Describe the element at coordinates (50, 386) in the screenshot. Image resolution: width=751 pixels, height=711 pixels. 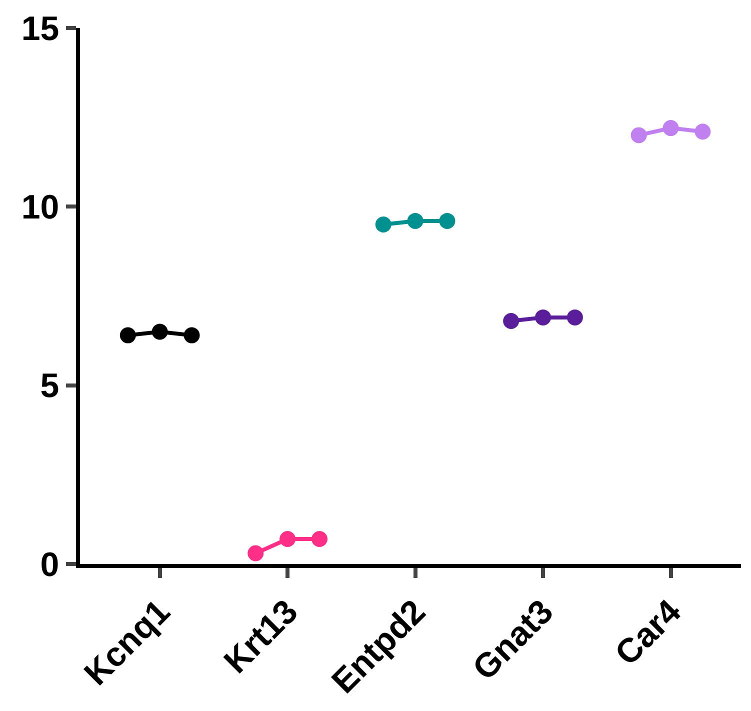
I see `y-tick-label: 5` at that location.